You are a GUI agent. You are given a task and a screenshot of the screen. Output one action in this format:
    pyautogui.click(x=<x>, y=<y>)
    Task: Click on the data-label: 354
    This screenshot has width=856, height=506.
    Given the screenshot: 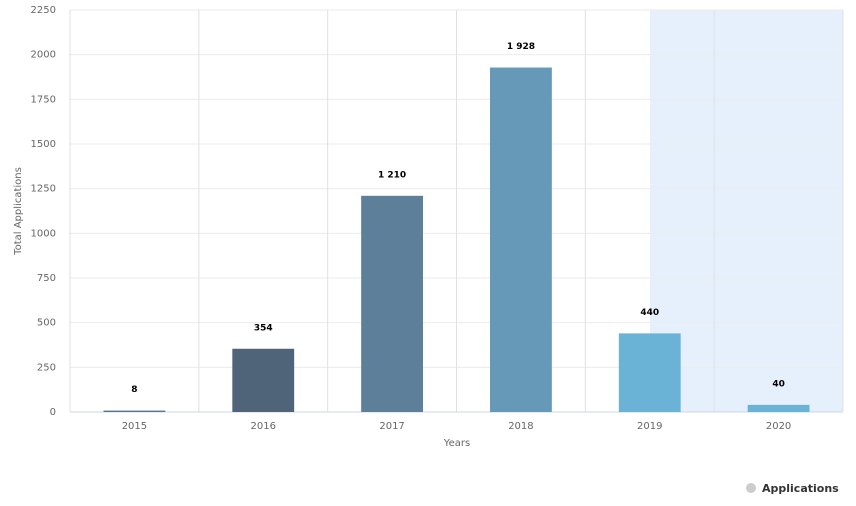 What is the action you would take?
    pyautogui.click(x=263, y=328)
    